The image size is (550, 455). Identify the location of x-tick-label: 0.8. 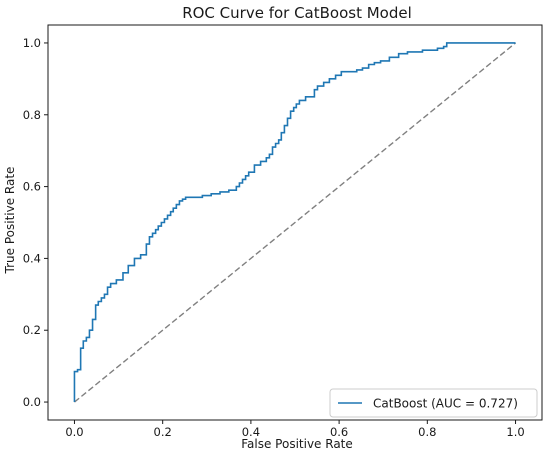
(427, 432).